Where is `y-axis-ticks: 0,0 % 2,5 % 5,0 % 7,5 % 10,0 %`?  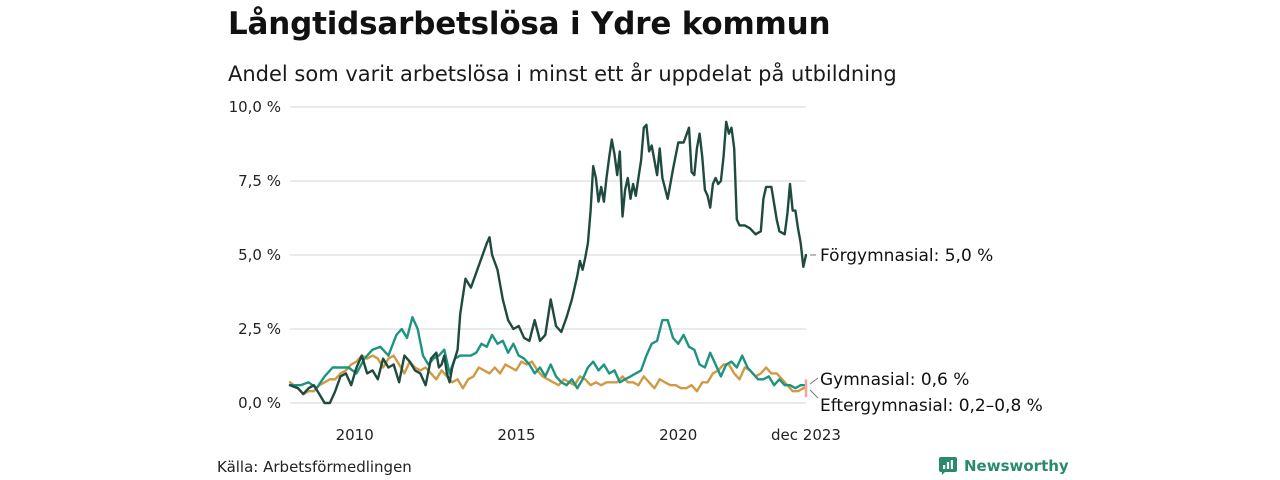 y-axis-ticks: 0,0 % 2,5 % 5,0 % 7,5 % 10,0 % is located at coordinates (255, 255).